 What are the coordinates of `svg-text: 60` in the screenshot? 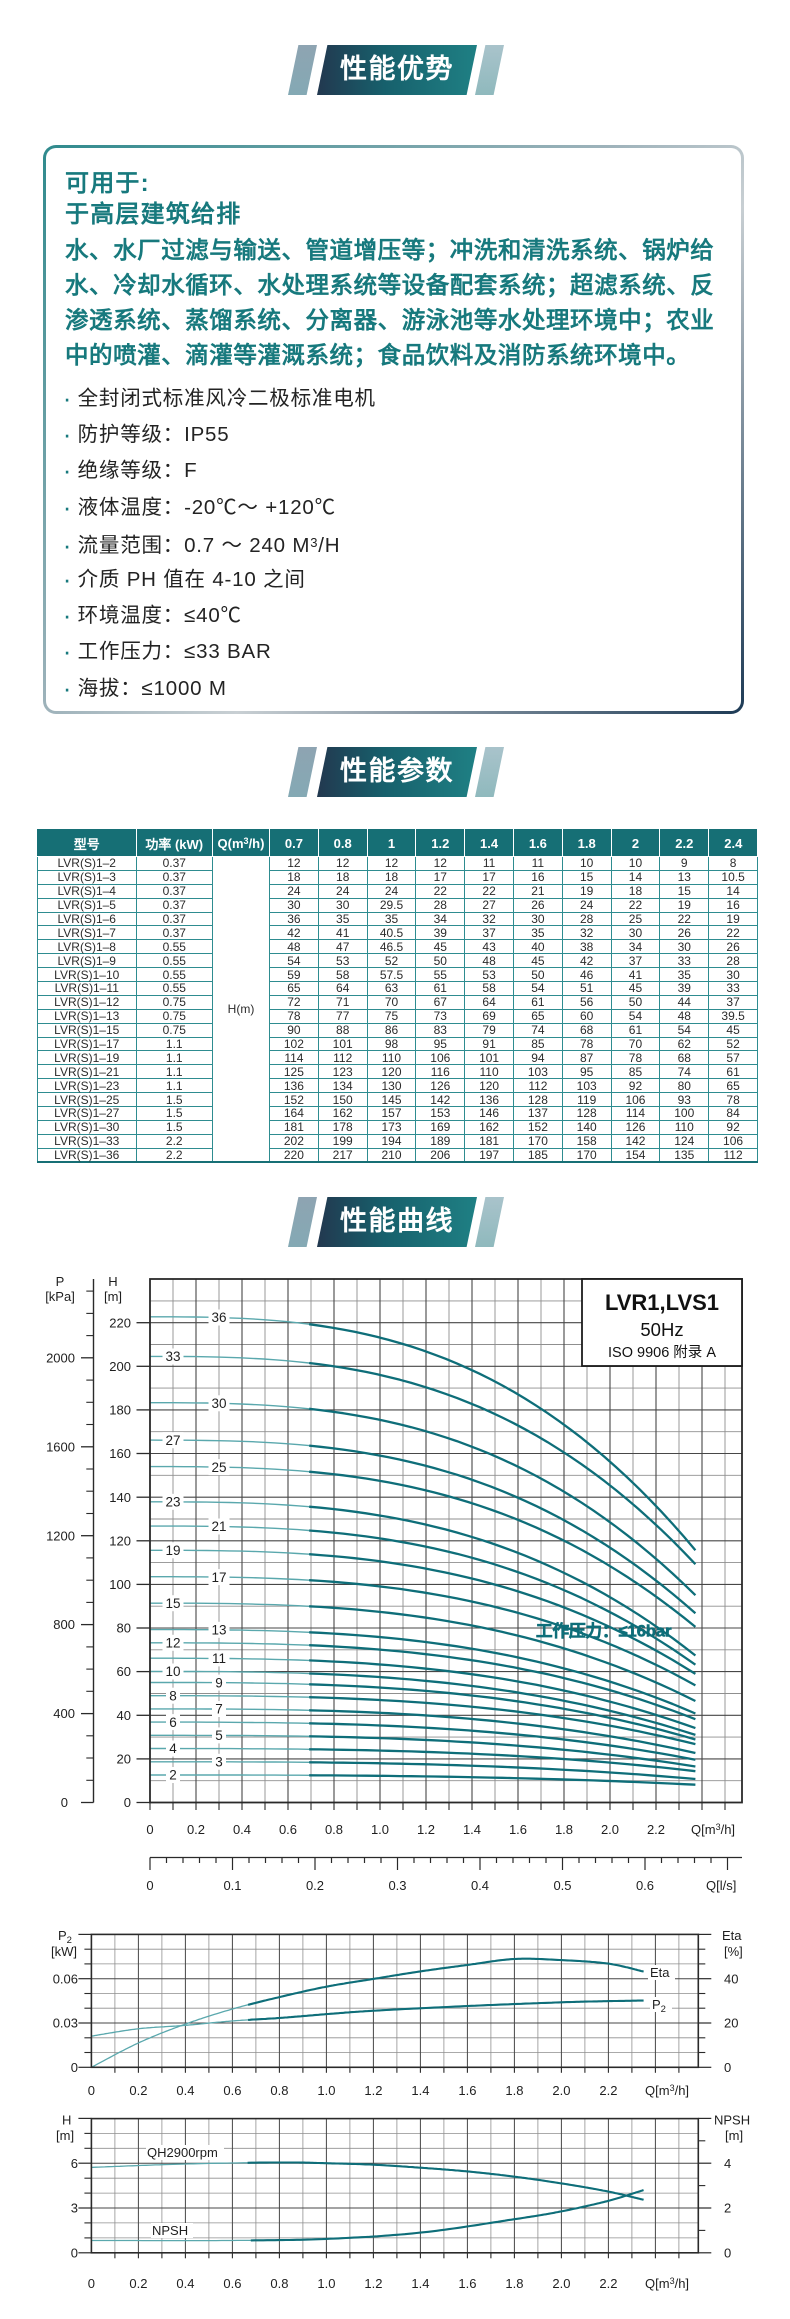 It's located at (124, 1671).